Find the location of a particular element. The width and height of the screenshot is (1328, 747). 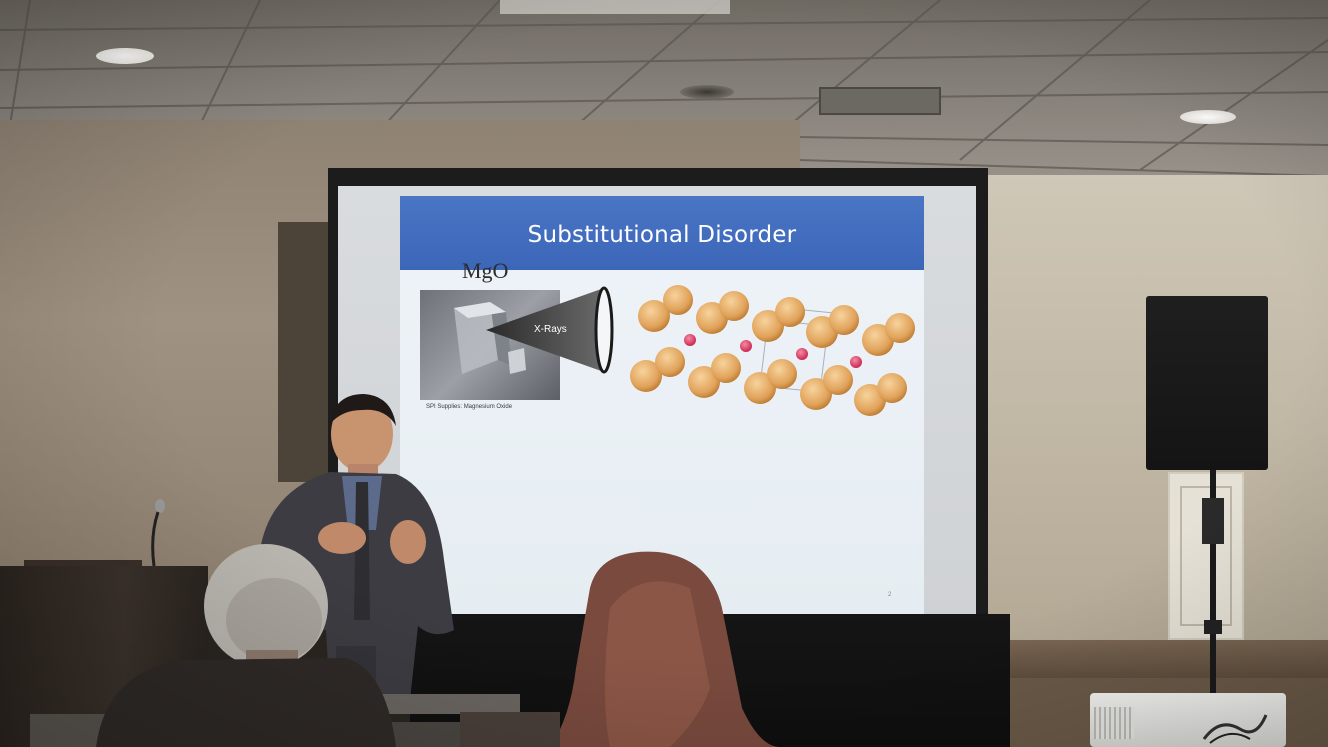

mg-atoms is located at coordinates (772, 350).